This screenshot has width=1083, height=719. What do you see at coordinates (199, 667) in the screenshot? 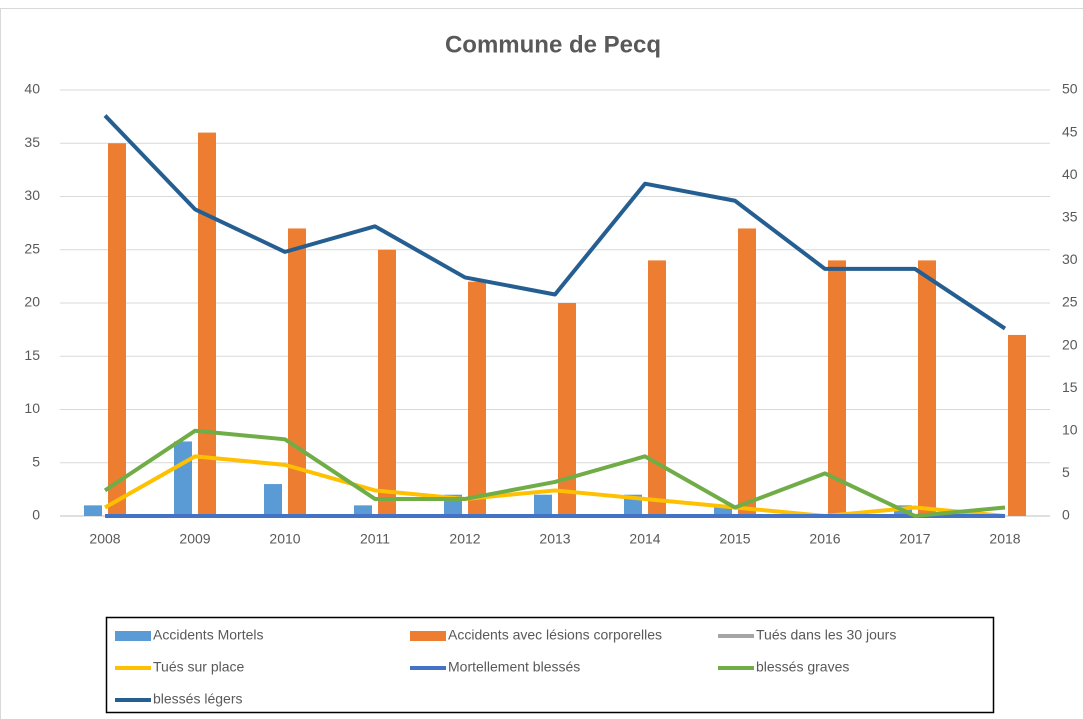
I see `legend-label: Tués sur place` at bounding box center [199, 667].